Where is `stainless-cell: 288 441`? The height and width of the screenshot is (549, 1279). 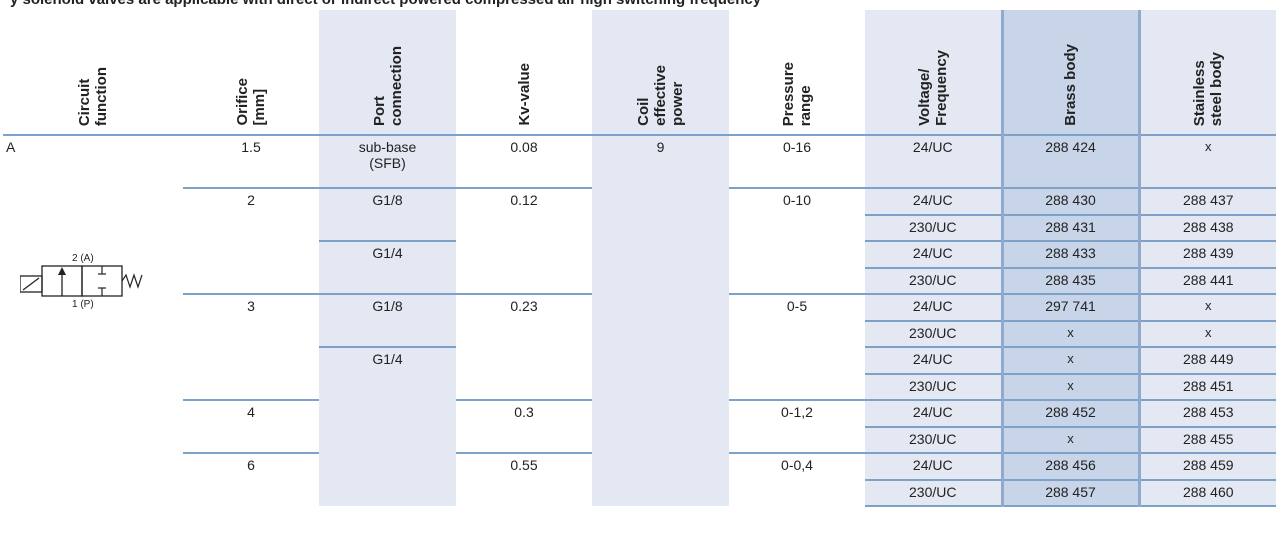
stainless-cell: 288 441 is located at coordinates (1207, 281).